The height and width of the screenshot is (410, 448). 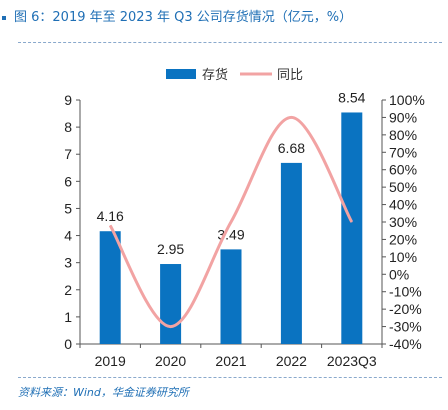 I want to click on y-left-tick-label: 7, so click(x=68, y=154).